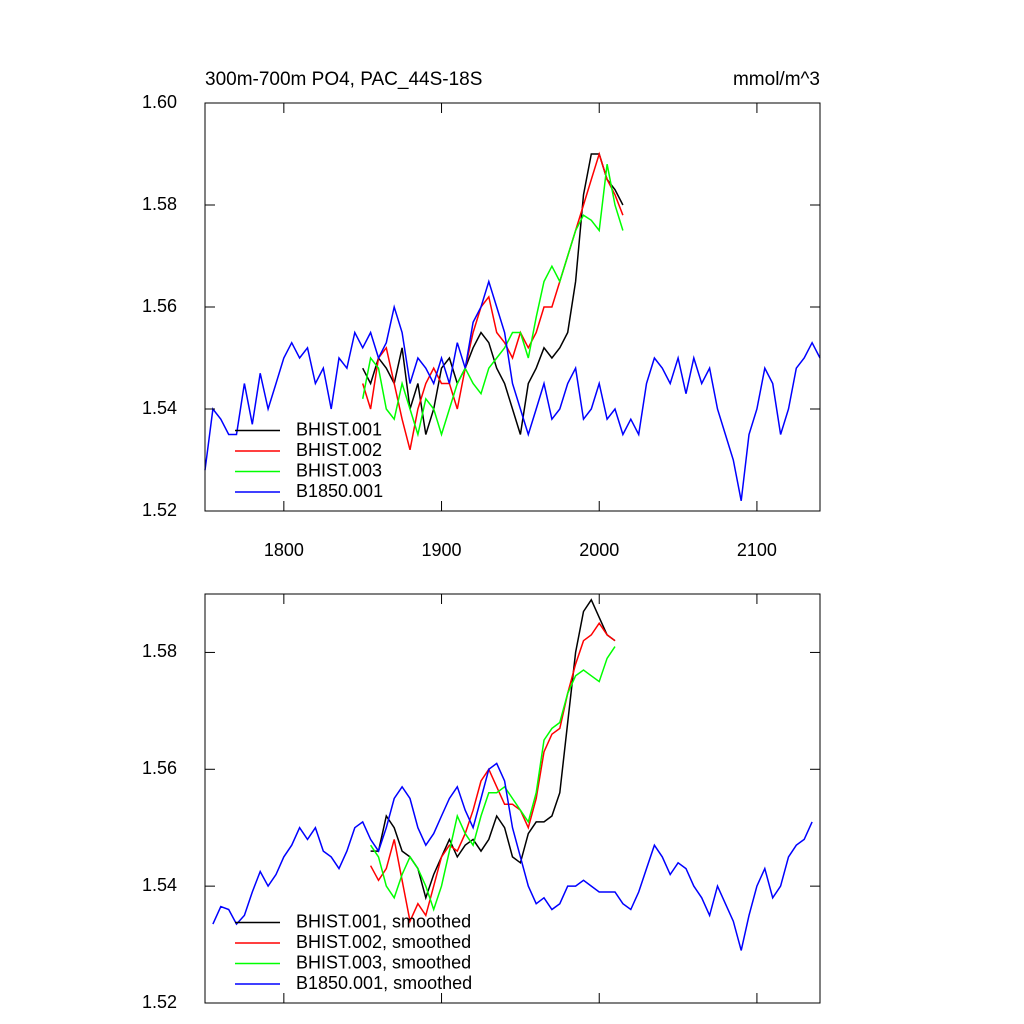 The image size is (1024, 1024). What do you see at coordinates (159, 102) in the screenshot?
I see `y-tick-label: 1.60` at bounding box center [159, 102].